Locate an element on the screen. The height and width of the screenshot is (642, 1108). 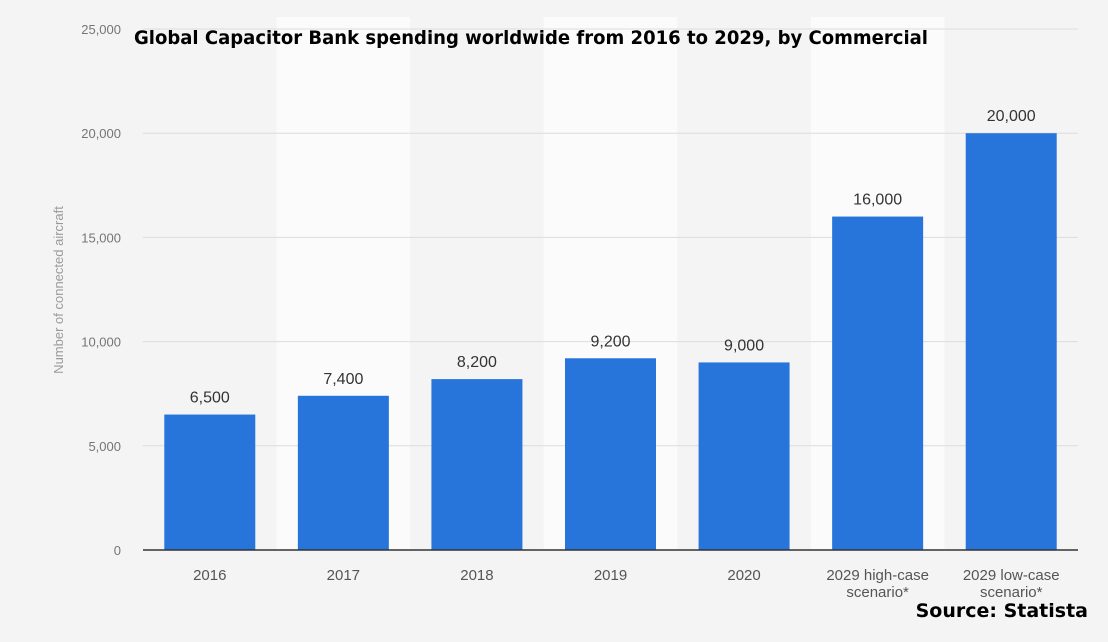
x-tick-label: 2029 high-case scenario* is located at coordinates (877, 584).